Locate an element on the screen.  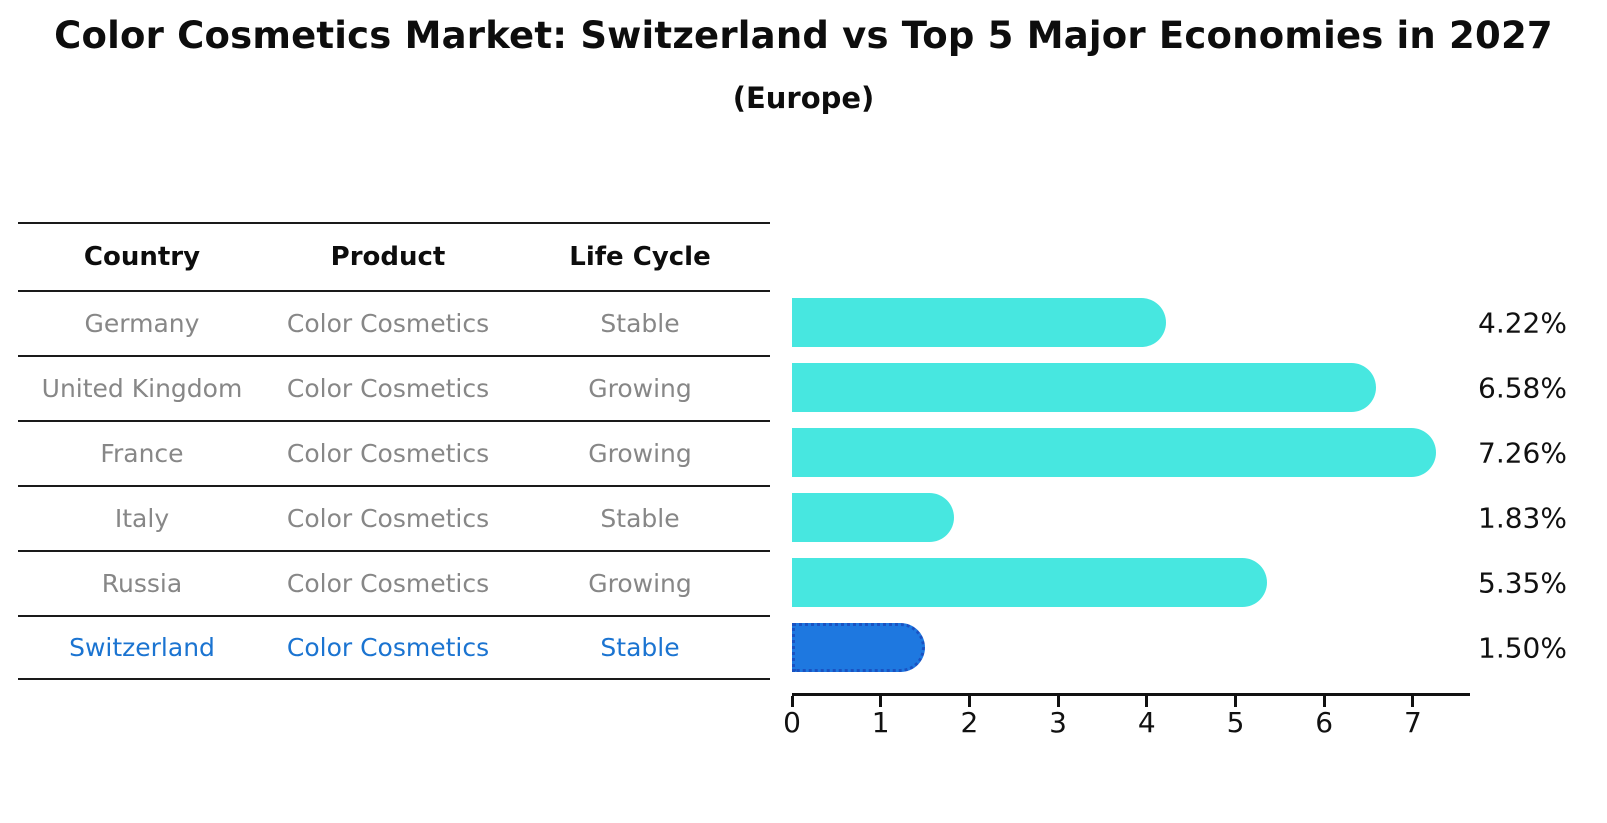
table-row-germany: Germany Color Cosmetics Stable is located at coordinates (394, 322).